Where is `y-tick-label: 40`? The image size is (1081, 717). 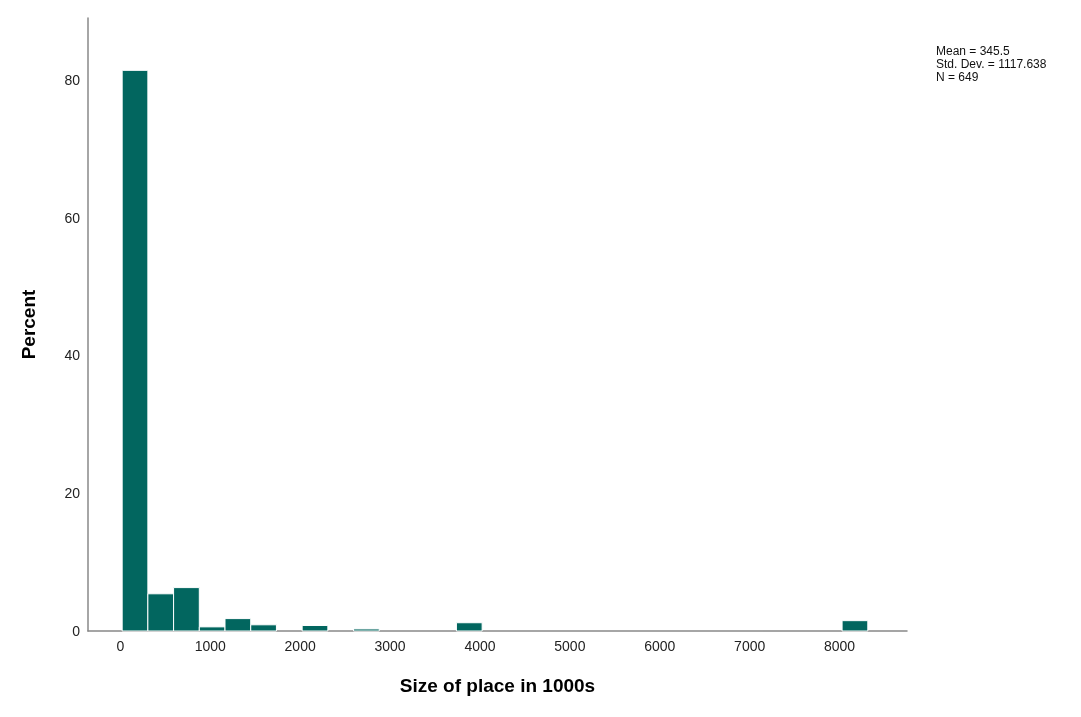 y-tick-label: 40 is located at coordinates (72, 355).